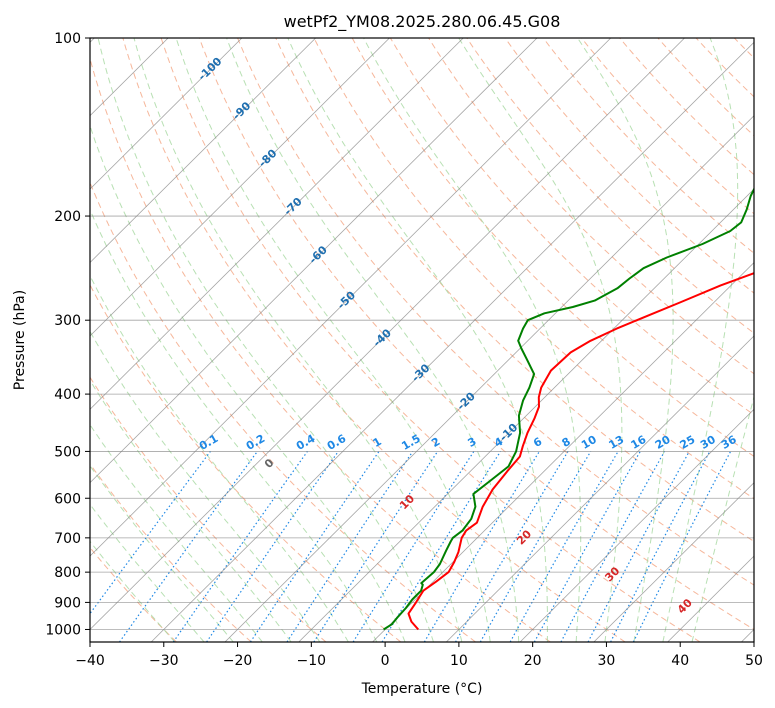  I want to click on x-tick-label: −10, so click(312, 661).